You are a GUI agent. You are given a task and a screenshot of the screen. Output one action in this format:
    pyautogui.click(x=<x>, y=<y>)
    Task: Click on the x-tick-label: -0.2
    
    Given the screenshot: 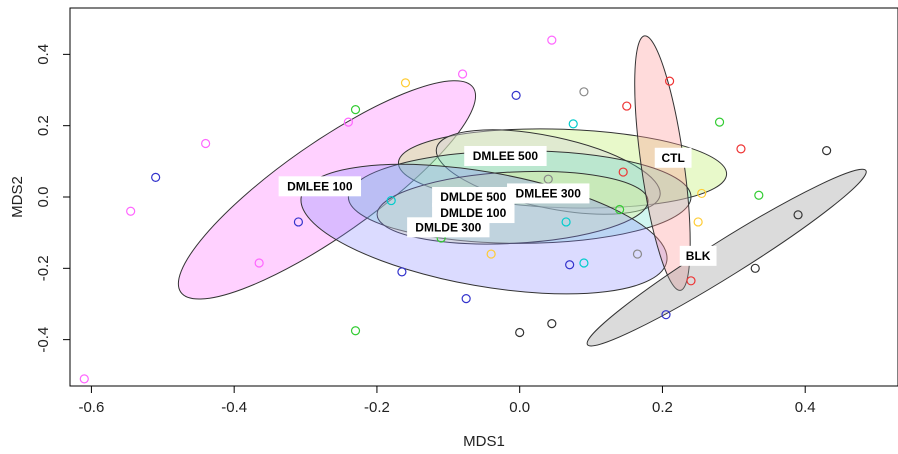 What is the action you would take?
    pyautogui.click(x=377, y=407)
    